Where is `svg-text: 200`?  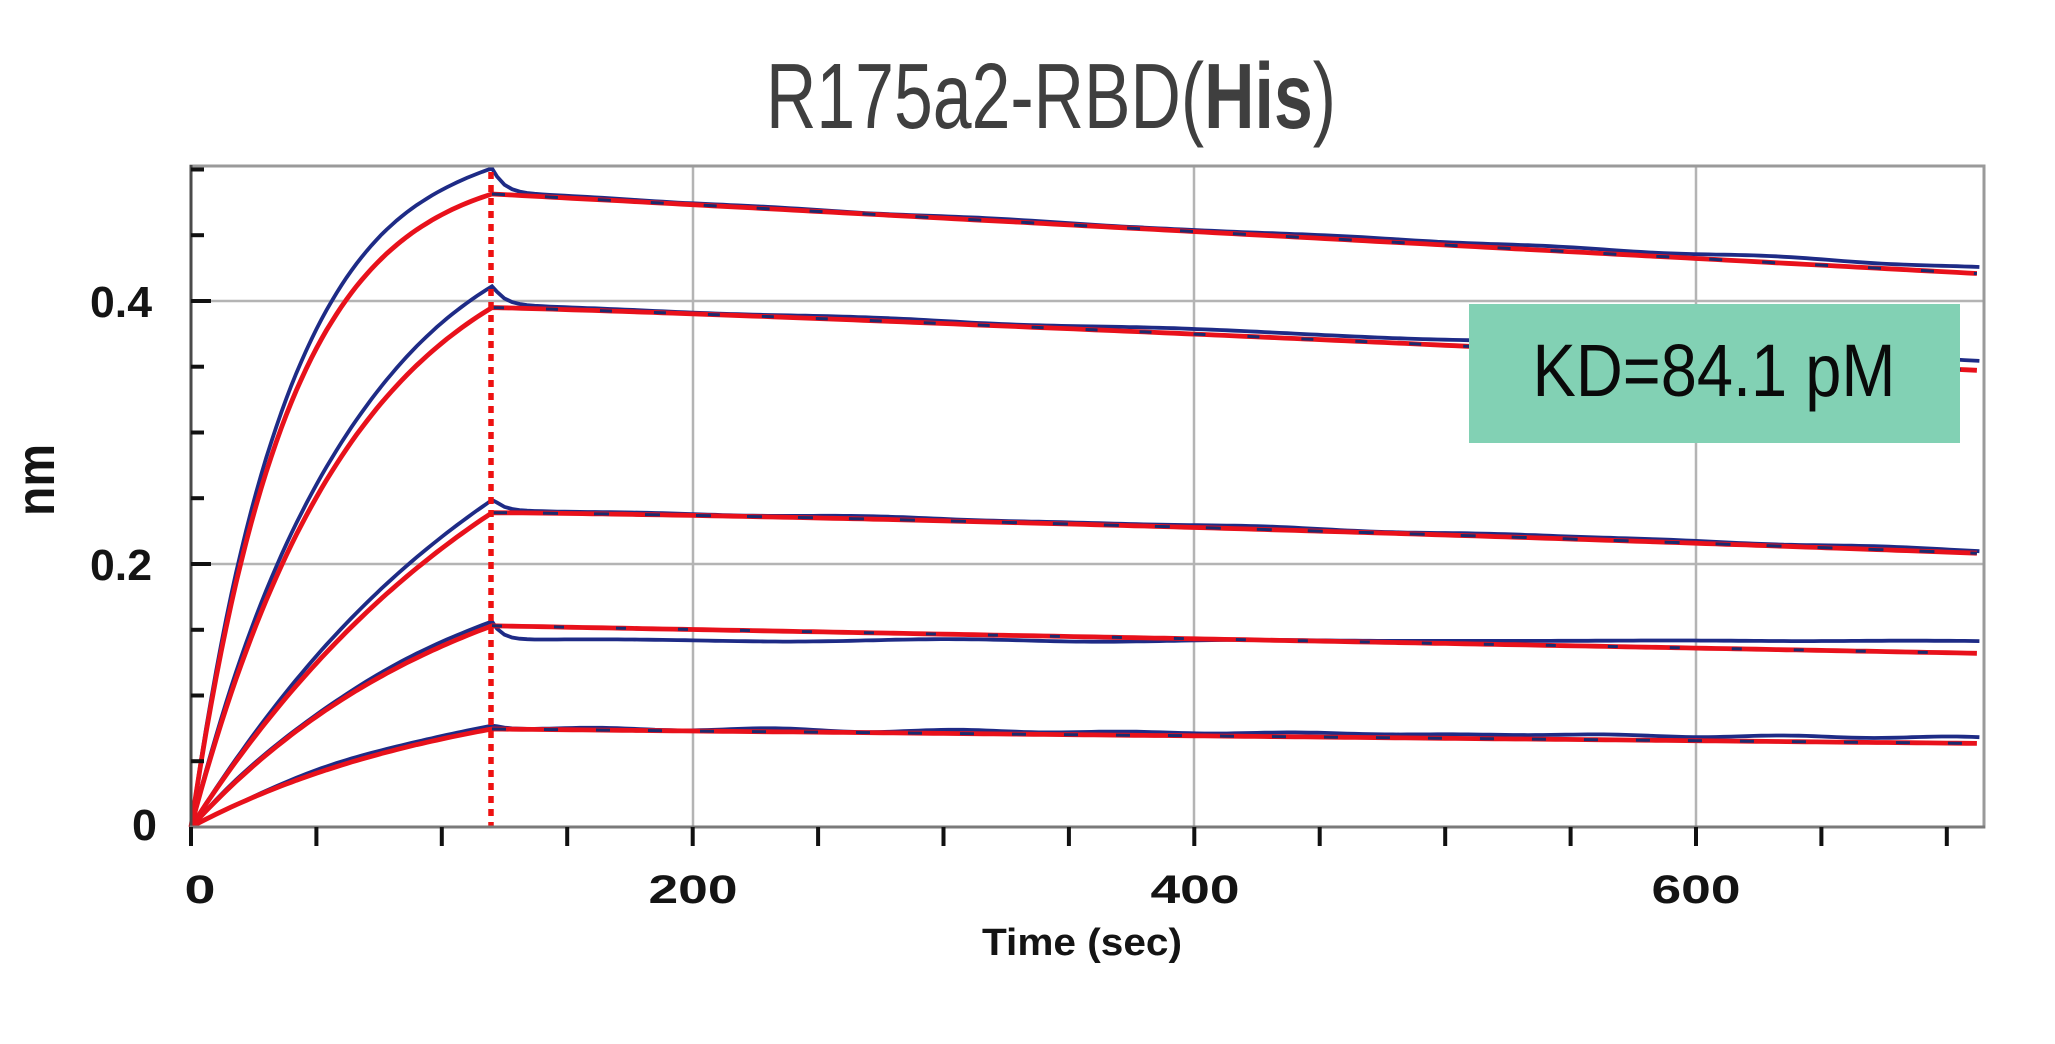
svg-text: 200 is located at coordinates (693, 890).